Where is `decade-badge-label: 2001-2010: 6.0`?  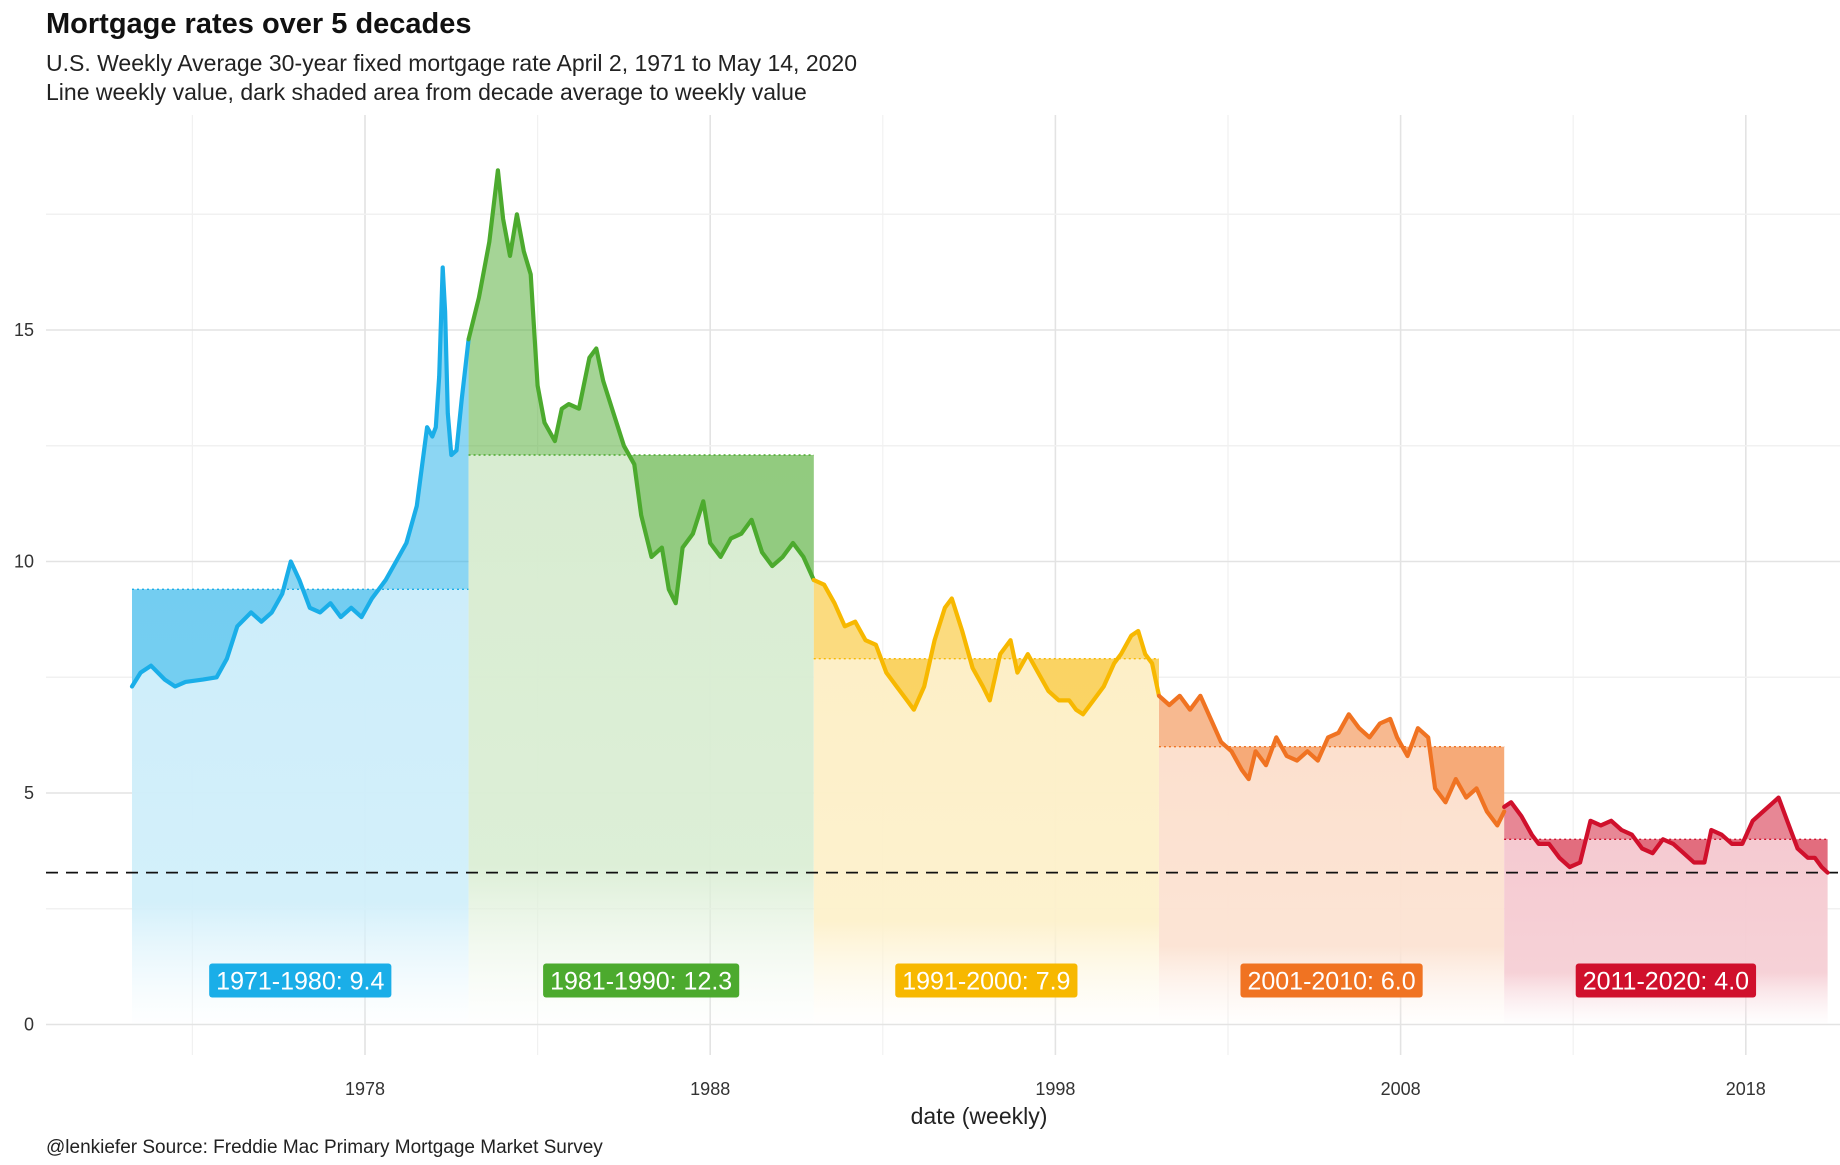
decade-badge-label: 2001-2010: 6.0 is located at coordinates (1331, 982).